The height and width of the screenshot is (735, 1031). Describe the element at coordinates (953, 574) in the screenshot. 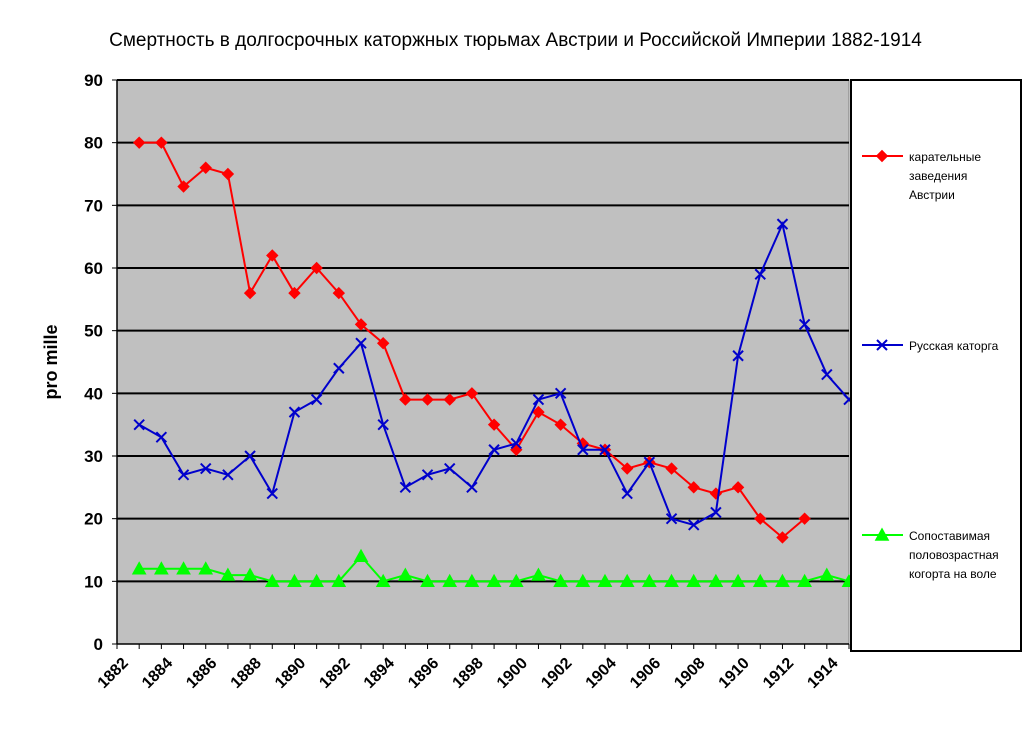

I see `legend-label: когорта на воле` at that location.